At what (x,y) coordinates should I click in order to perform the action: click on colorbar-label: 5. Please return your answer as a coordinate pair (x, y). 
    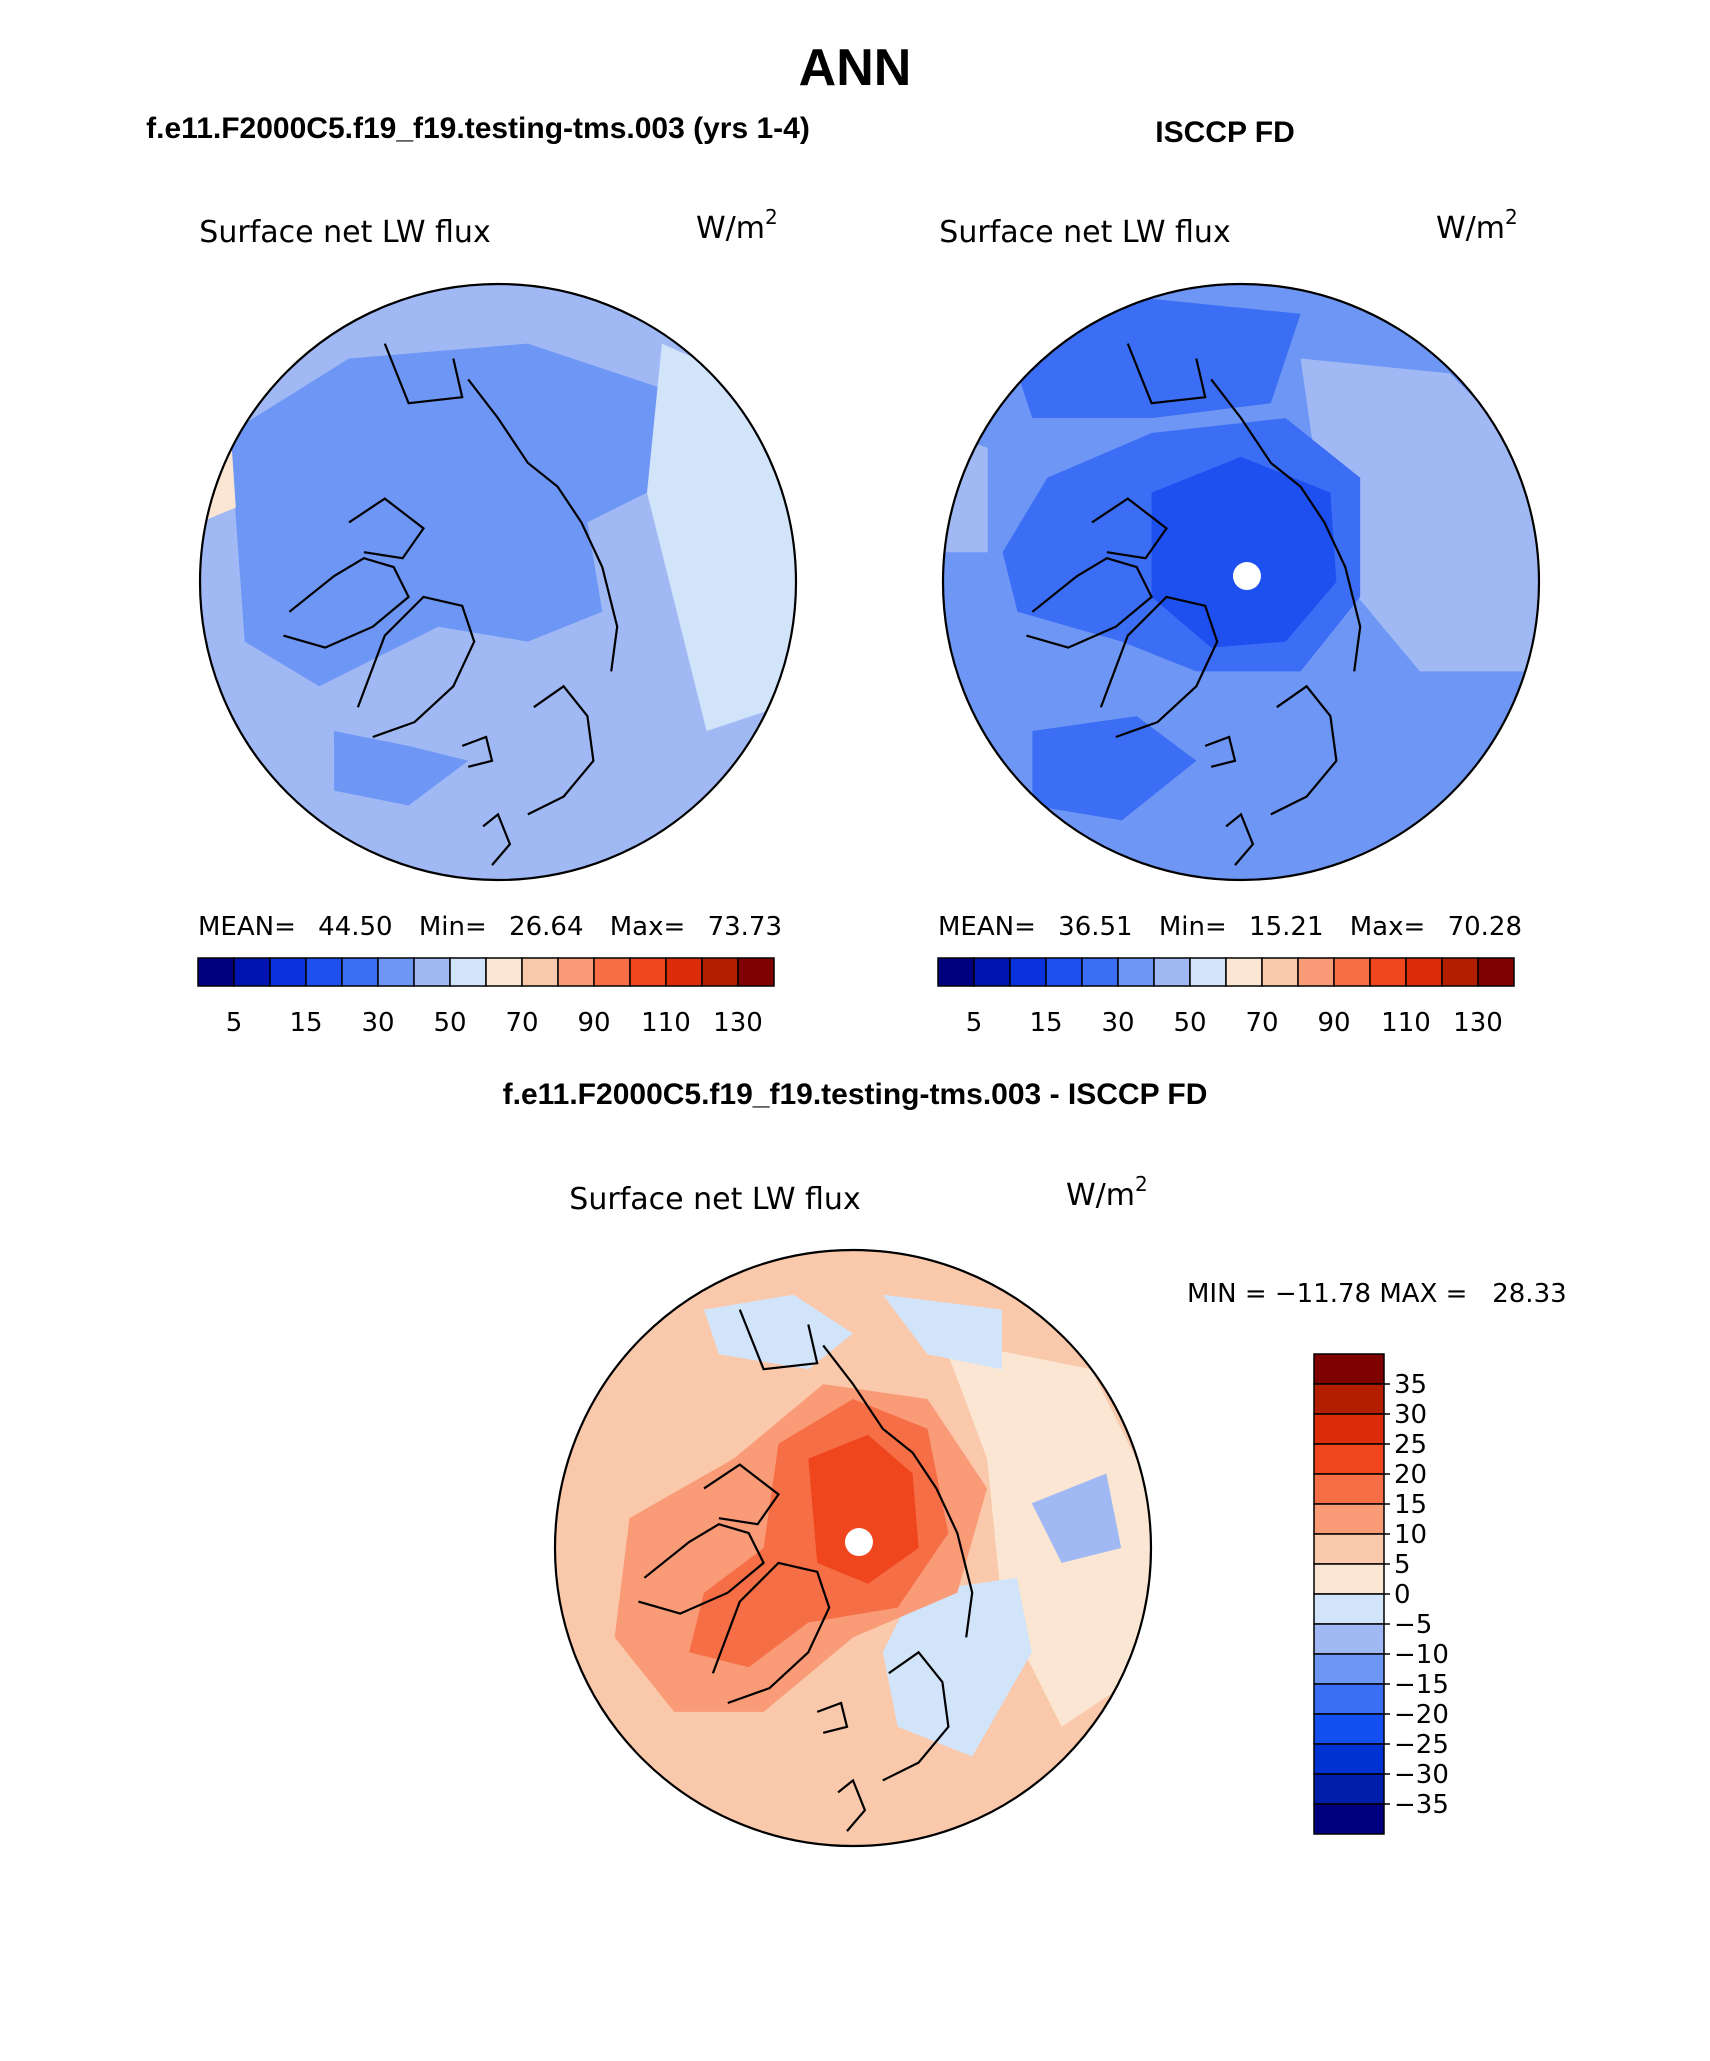
    Looking at the image, I should click on (974, 1023).